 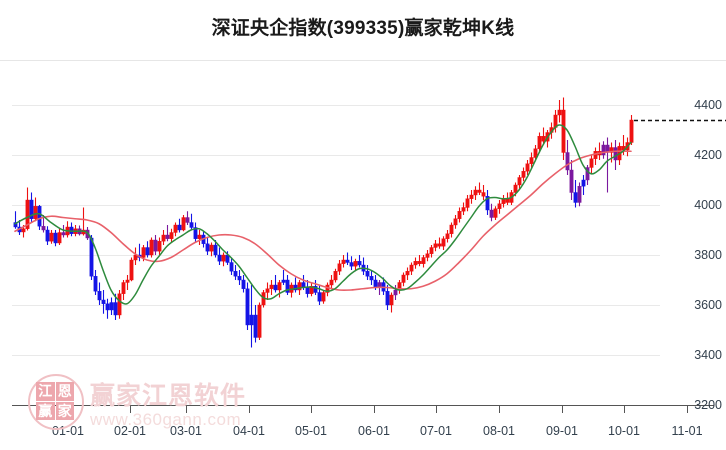 What do you see at coordinates (363, 28) in the screenshot?
I see `page-title: 深证央企指数(399335)赢家乾坤K线` at bounding box center [363, 28].